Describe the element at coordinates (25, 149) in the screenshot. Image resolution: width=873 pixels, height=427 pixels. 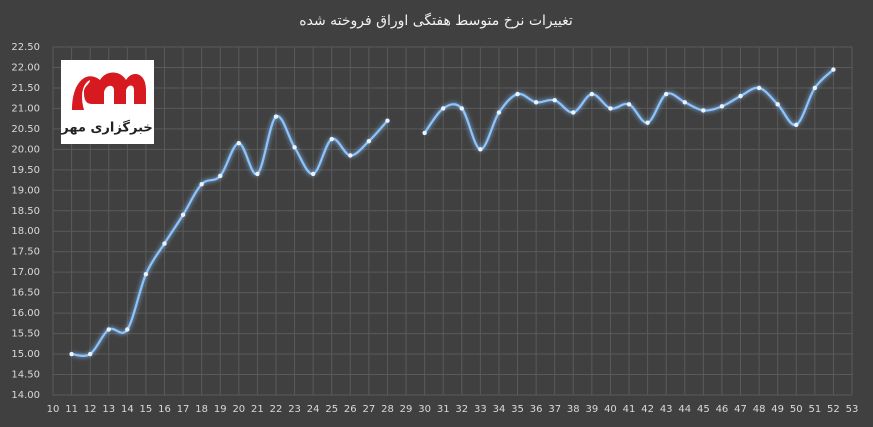
I see `y-tick-label: 20.00` at that location.